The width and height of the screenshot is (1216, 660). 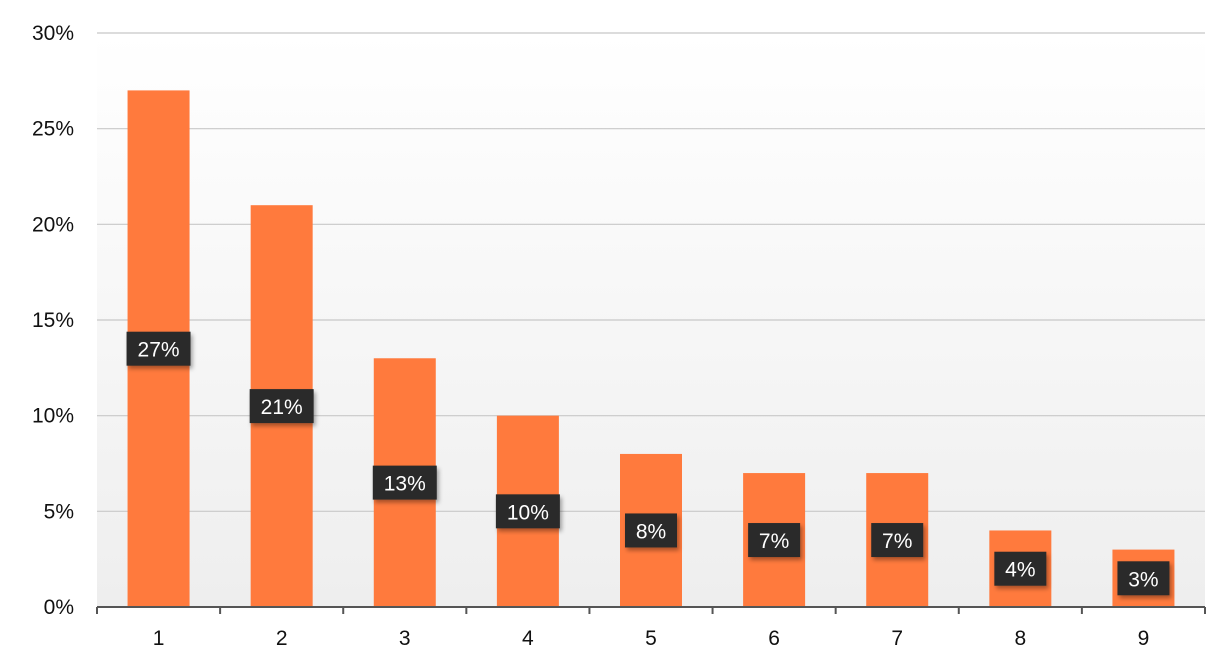 What do you see at coordinates (53, 416) in the screenshot?
I see `y-tick-label: 10%` at bounding box center [53, 416].